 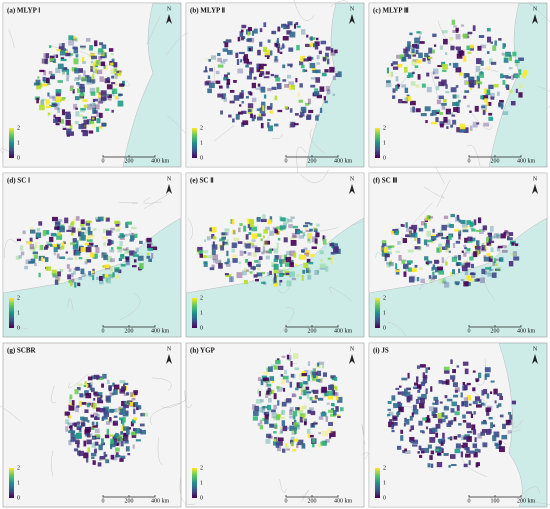 What do you see at coordinates (469, 331) in the screenshot?
I see `scale-label: 0` at bounding box center [469, 331].